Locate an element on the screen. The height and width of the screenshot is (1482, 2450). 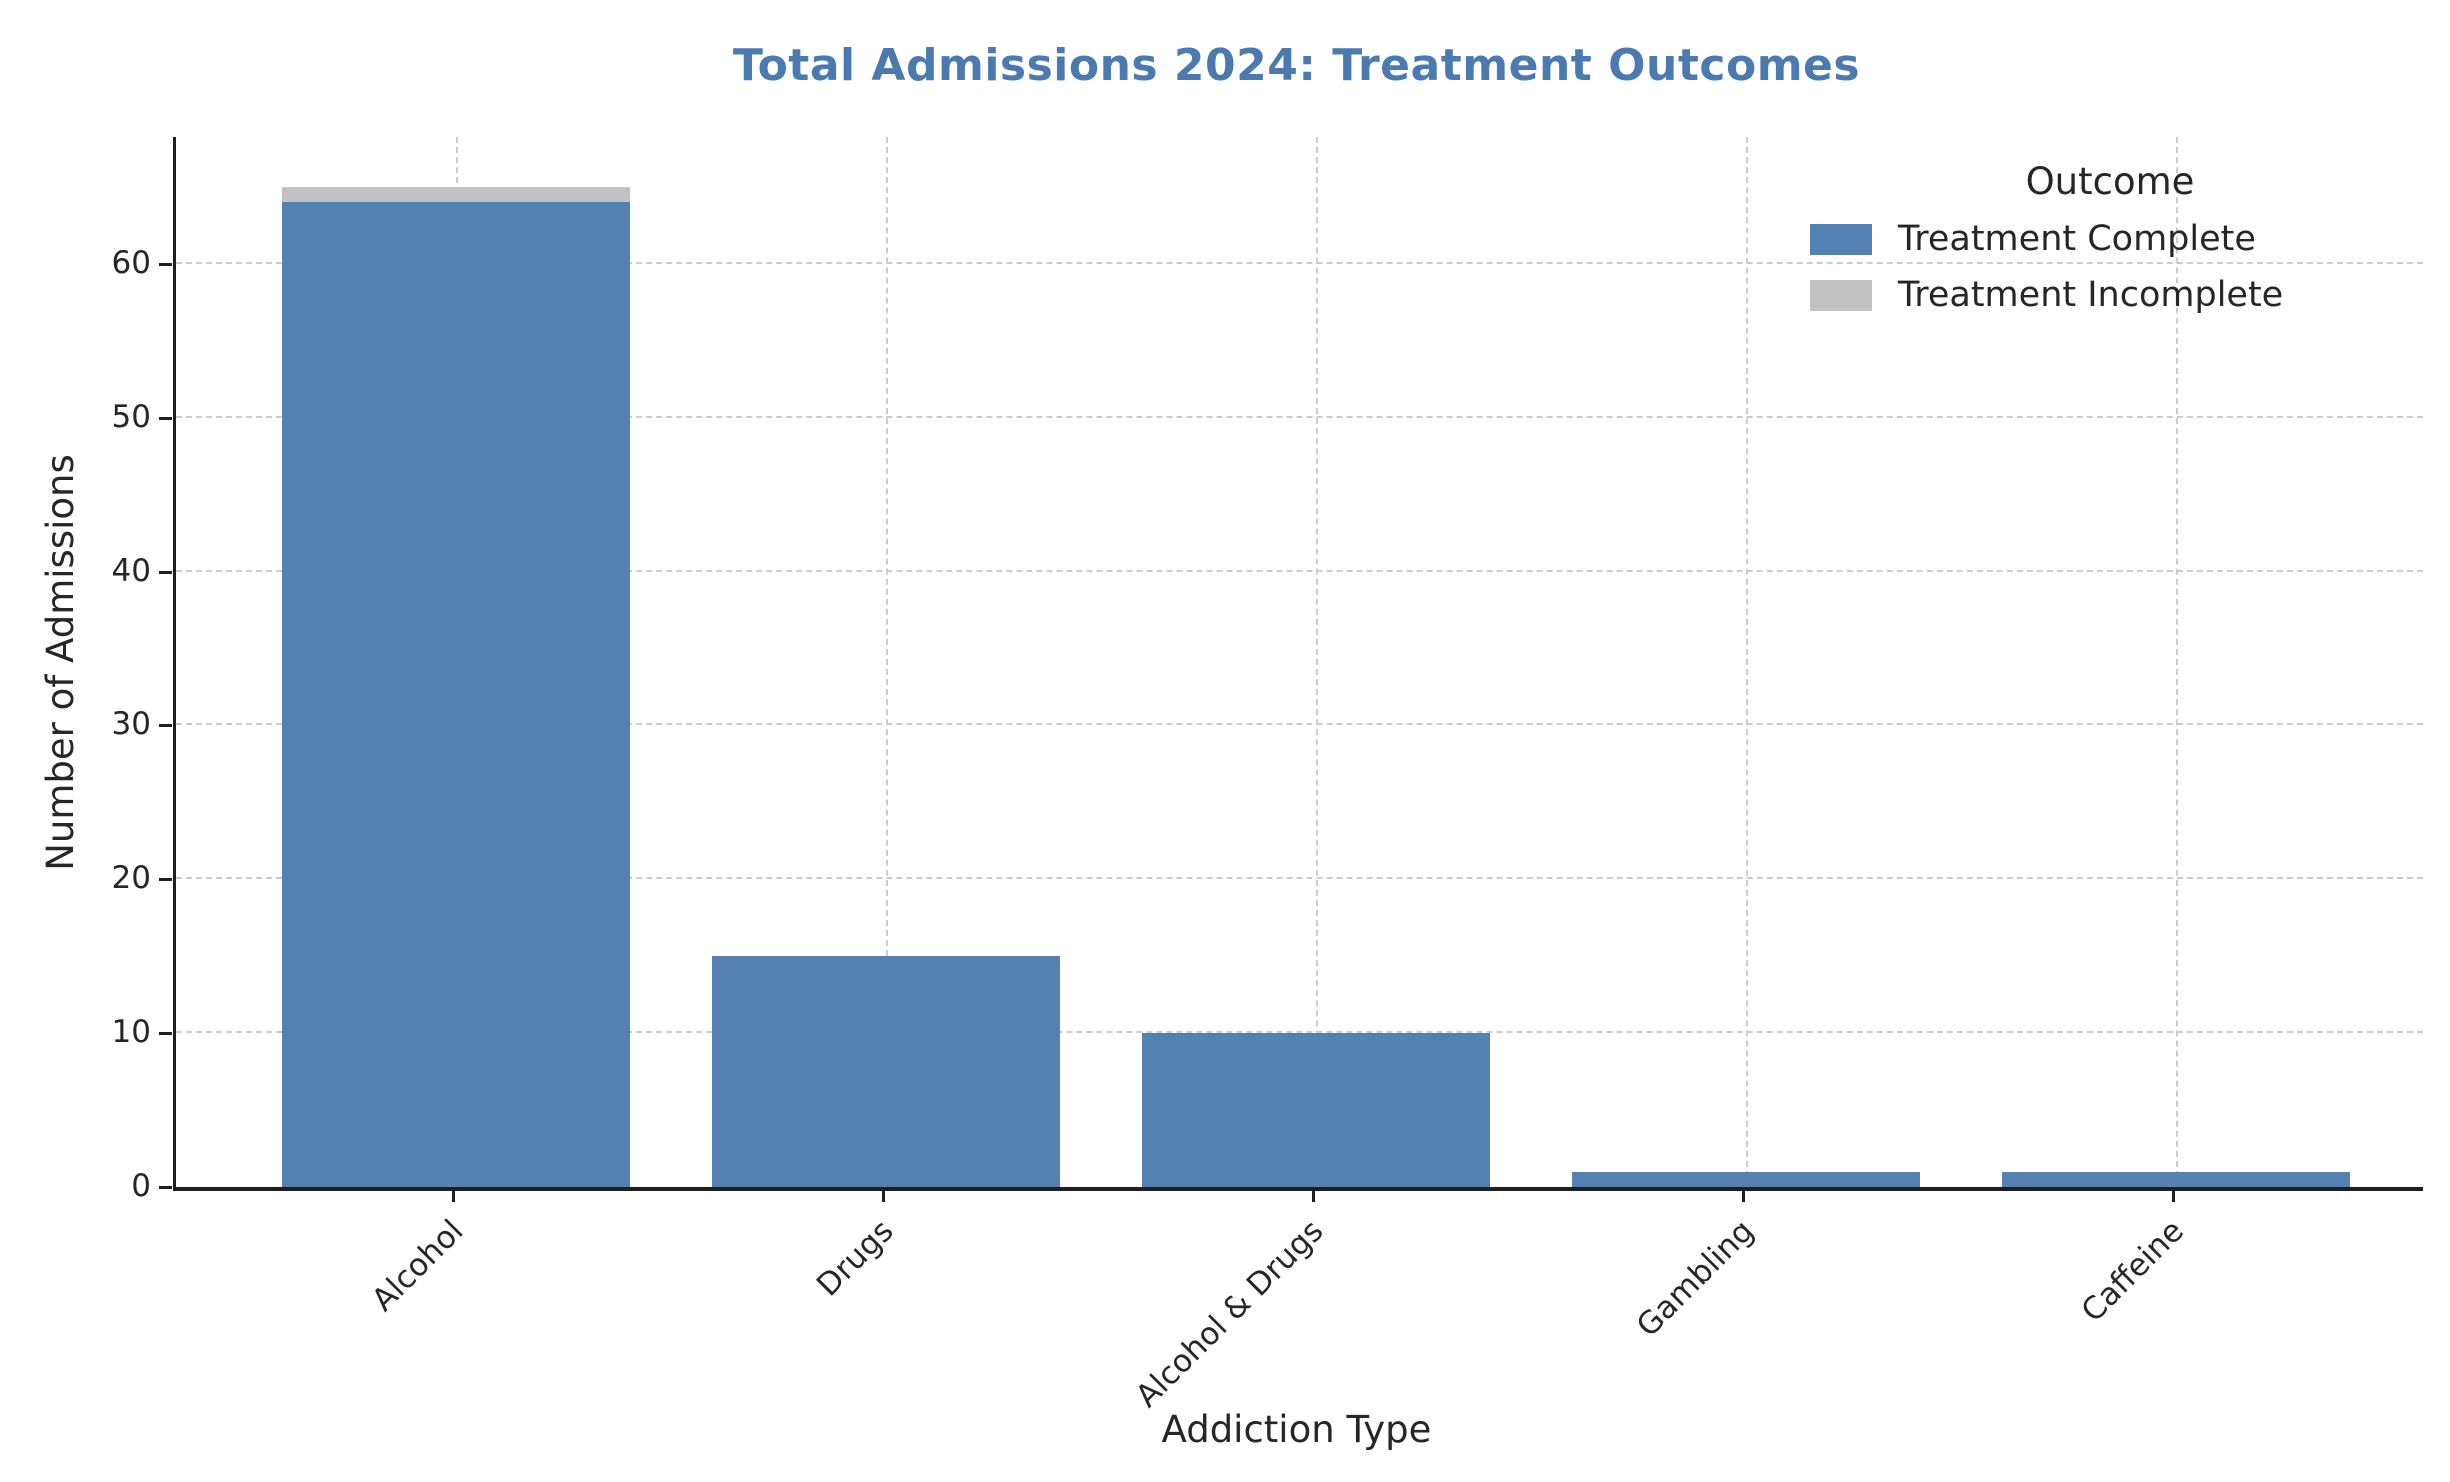
x-tick-label-3: Gambling is located at coordinates (1695, 1279).